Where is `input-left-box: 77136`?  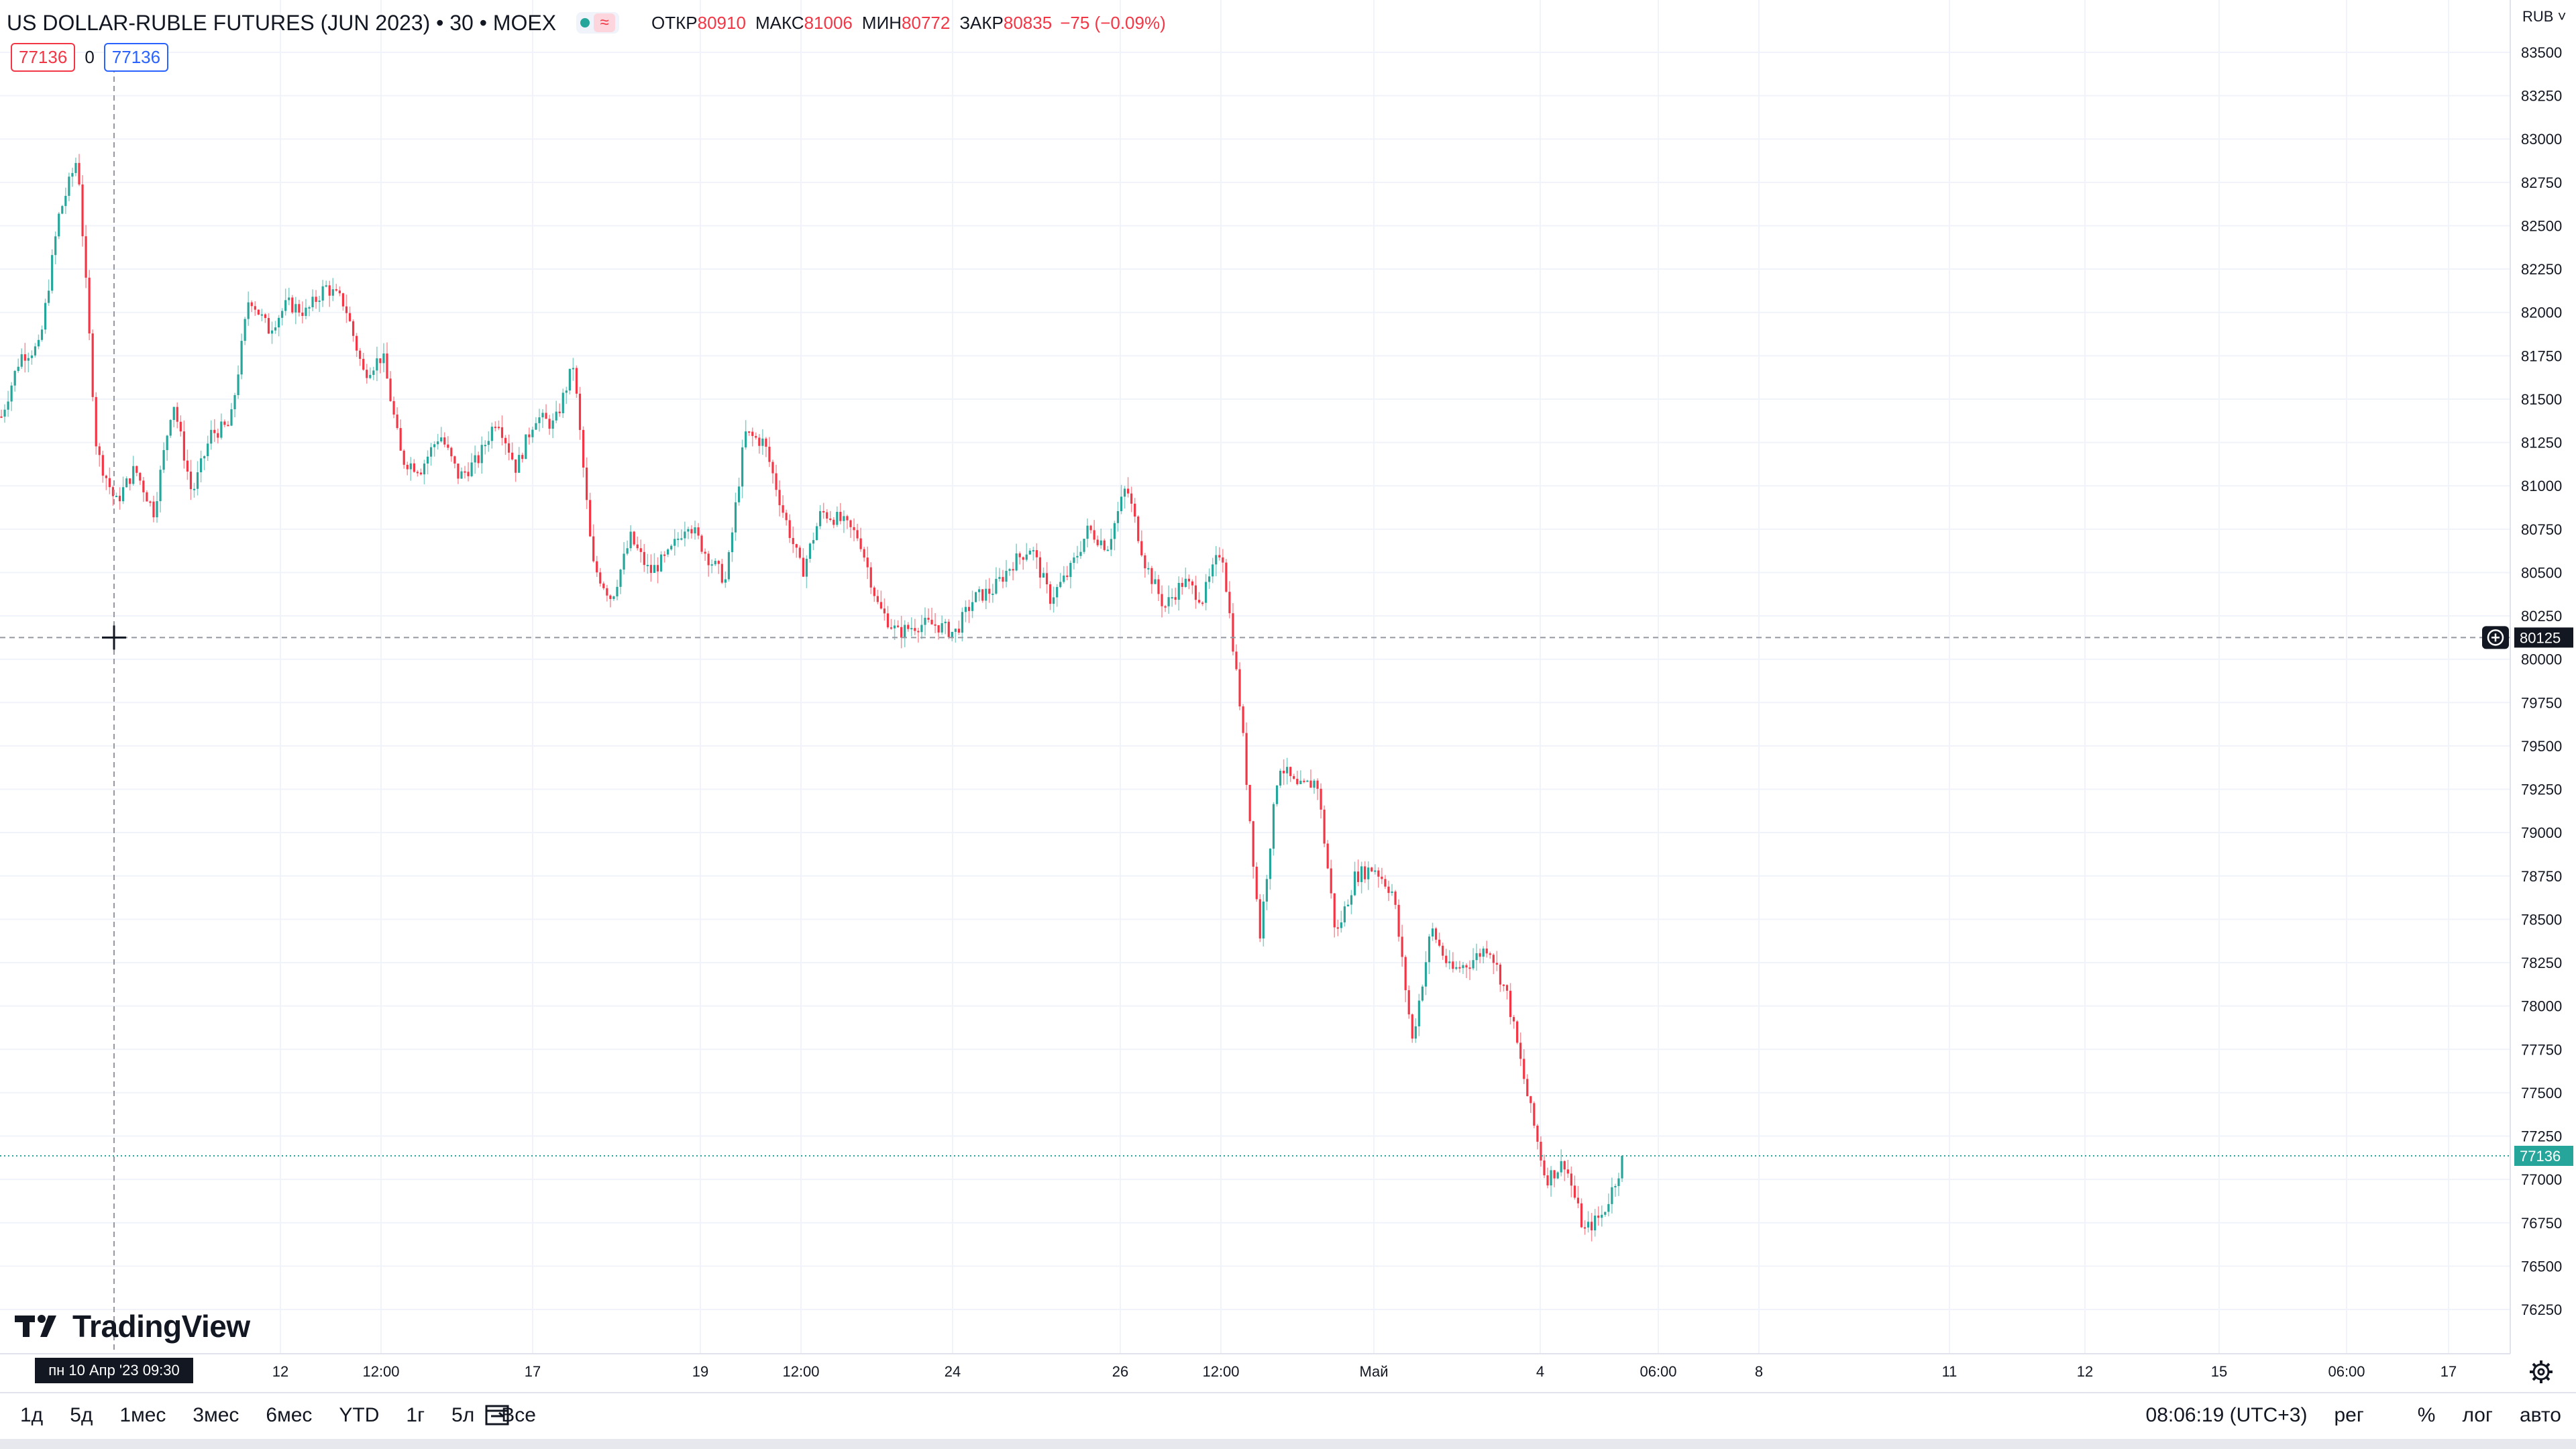
input-left-box: 77136 is located at coordinates (43, 57).